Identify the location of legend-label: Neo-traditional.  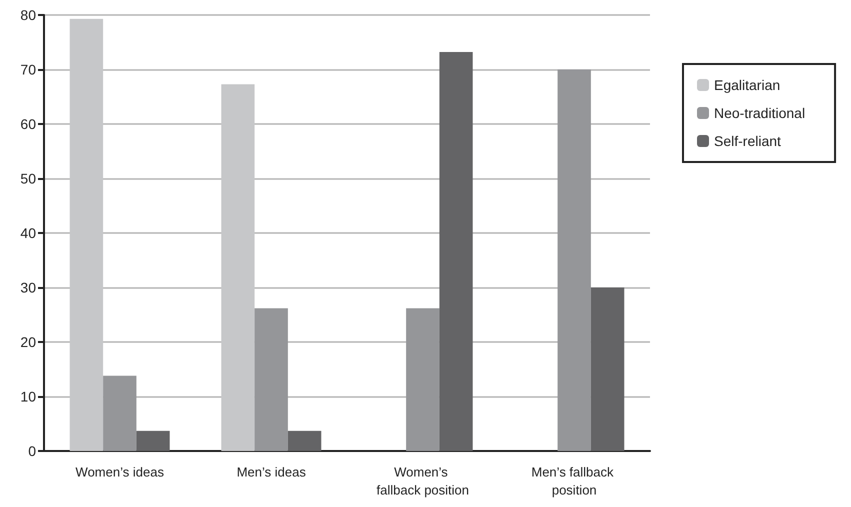
(760, 113).